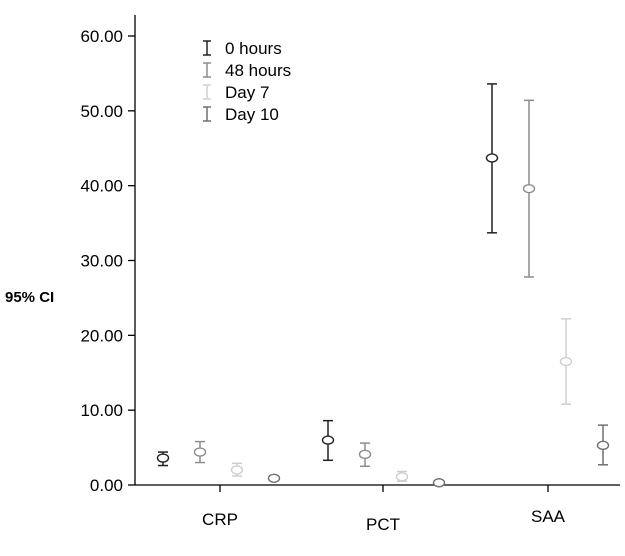  I want to click on legend: 0 hours 48 hours Day 7 Day 10, so click(247, 81).